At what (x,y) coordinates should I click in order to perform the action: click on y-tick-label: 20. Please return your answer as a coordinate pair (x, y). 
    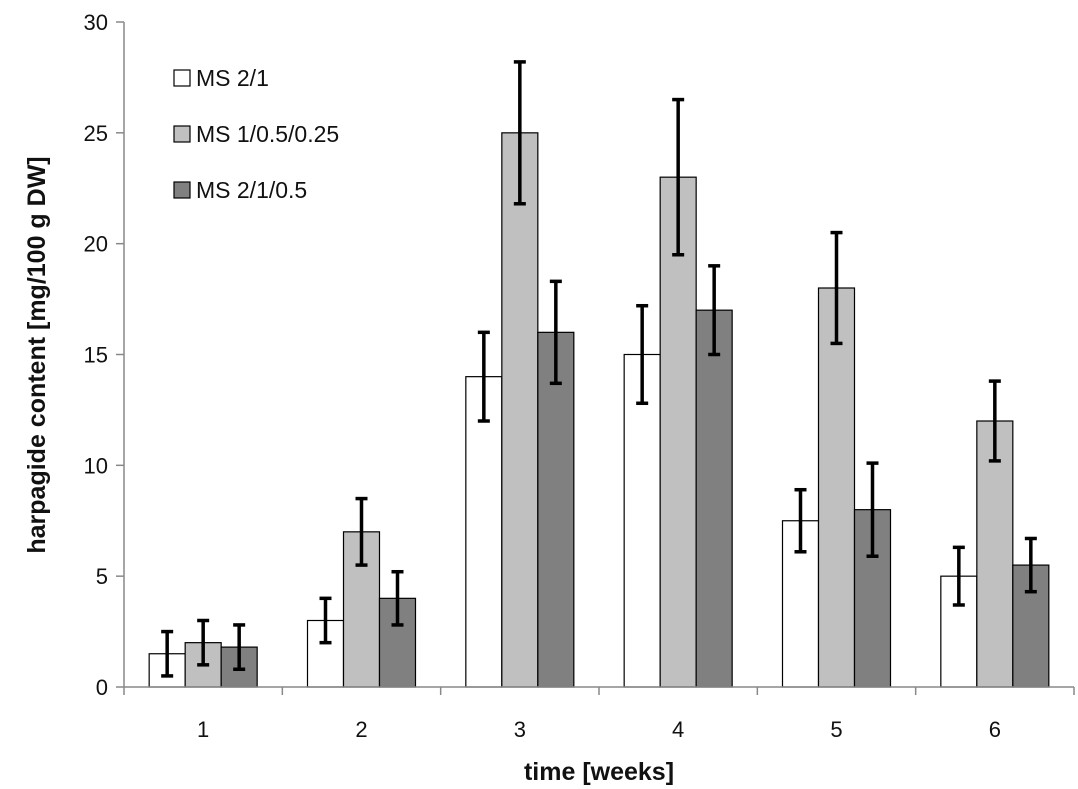
    Looking at the image, I should click on (96, 244).